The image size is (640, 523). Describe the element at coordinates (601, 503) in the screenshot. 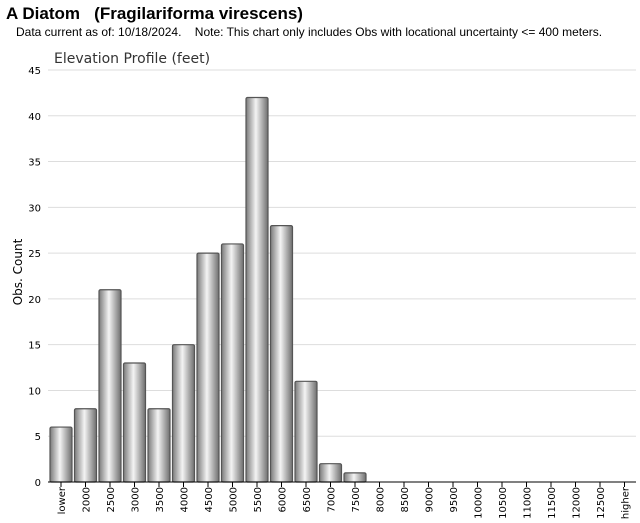

I see `x-tick-label: 12500` at that location.